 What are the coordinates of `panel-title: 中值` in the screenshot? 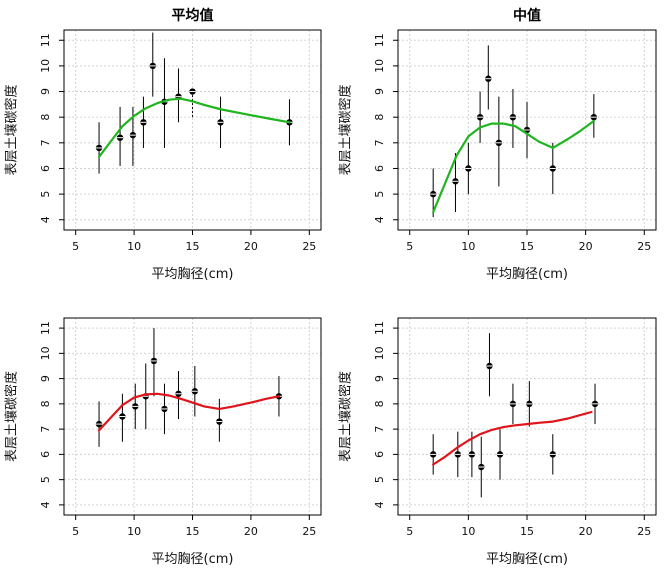 It's located at (527, 15).